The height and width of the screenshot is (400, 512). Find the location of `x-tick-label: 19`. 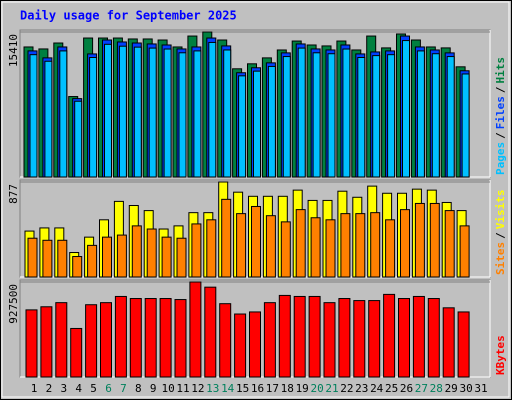

x-tick-label: 19 is located at coordinates (302, 388).